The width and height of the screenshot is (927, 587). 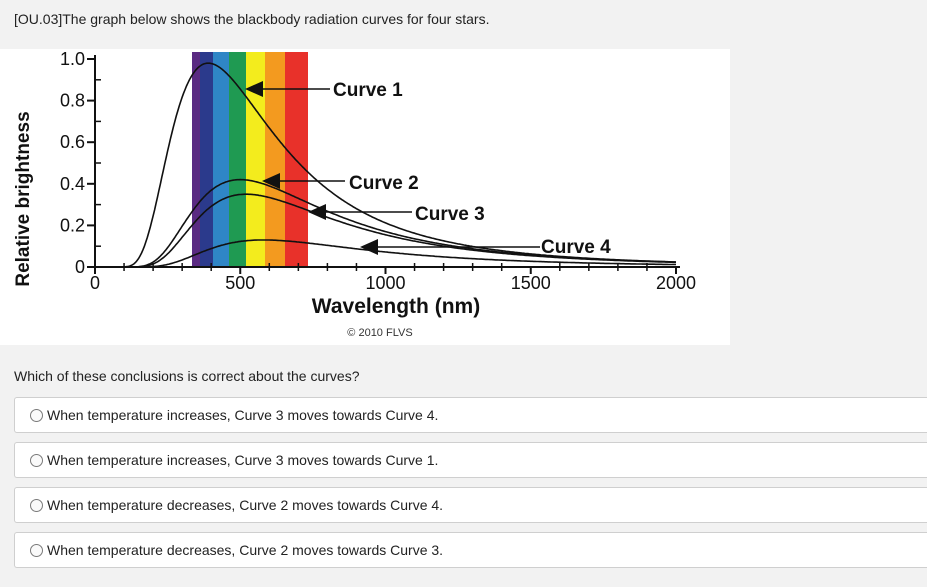 I want to click on y-tick-label: 0.6, so click(x=72, y=142).